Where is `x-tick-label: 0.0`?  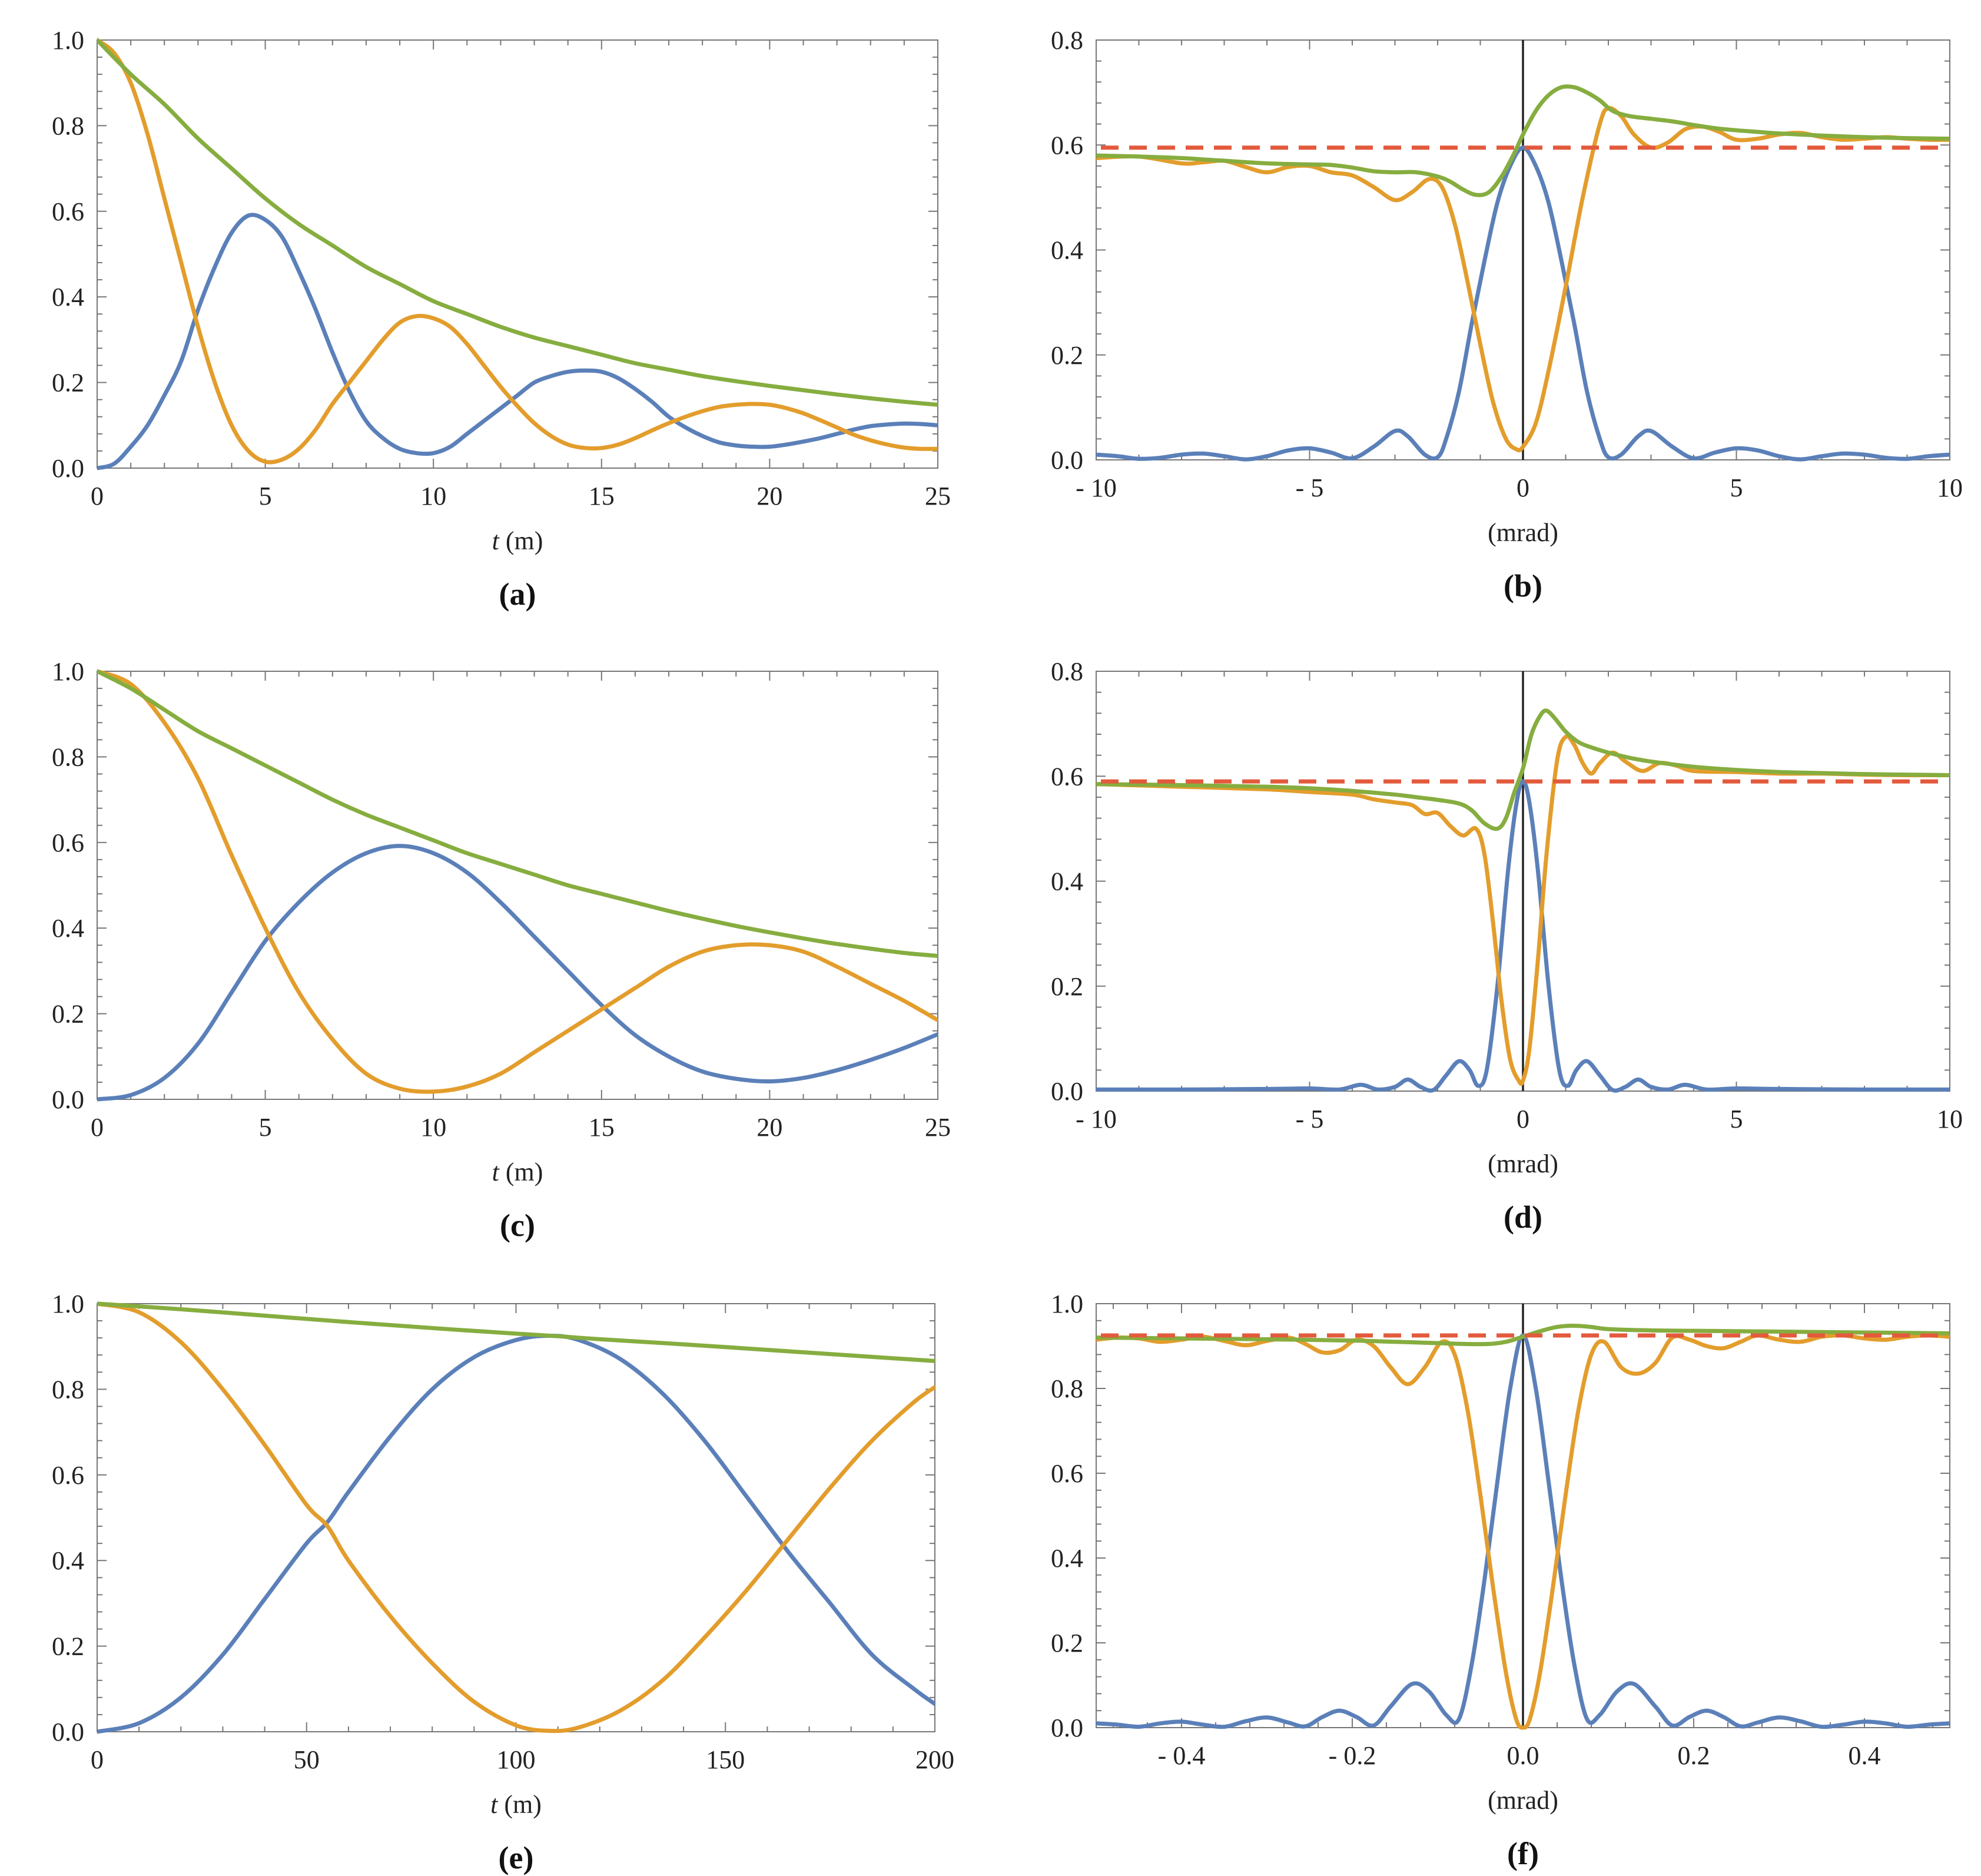
x-tick-label: 0.0 is located at coordinates (1523, 1755).